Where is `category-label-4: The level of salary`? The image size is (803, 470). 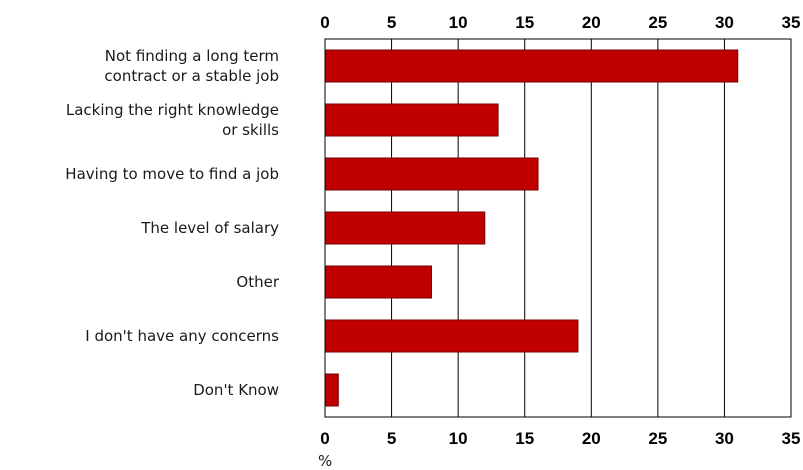 category-label-4: The level of salary is located at coordinates (209, 228).